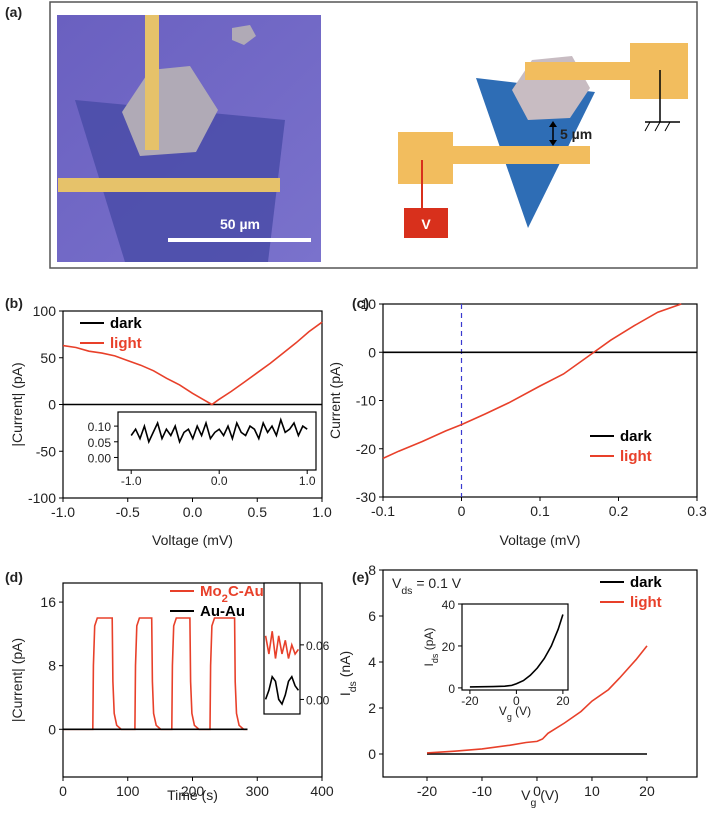  Describe the element at coordinates (42, 498) in the screenshot. I see `y-tick-label: -100` at that location.